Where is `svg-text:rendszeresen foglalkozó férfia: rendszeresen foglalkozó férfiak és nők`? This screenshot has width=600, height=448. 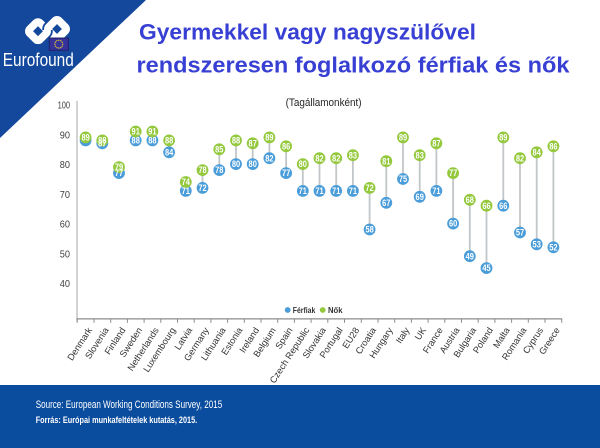
svg-text:rendszeresen foglalkozó férfia: rendszeresen foglalkozó férfiak és nők is located at coordinates (354, 65).